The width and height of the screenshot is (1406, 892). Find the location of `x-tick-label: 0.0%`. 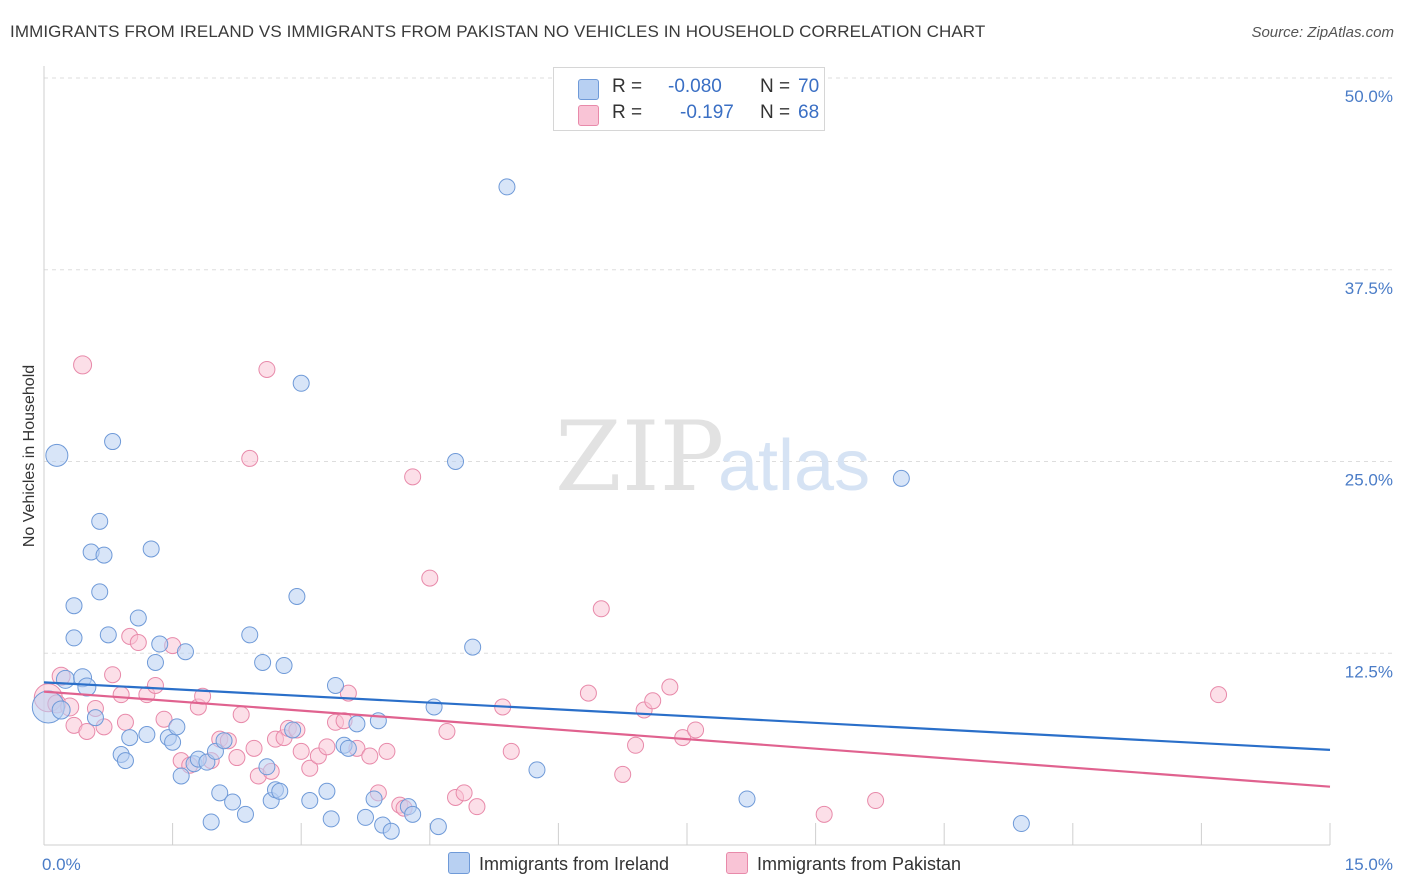

x-tick-label: 0.0% is located at coordinates (61, 864).